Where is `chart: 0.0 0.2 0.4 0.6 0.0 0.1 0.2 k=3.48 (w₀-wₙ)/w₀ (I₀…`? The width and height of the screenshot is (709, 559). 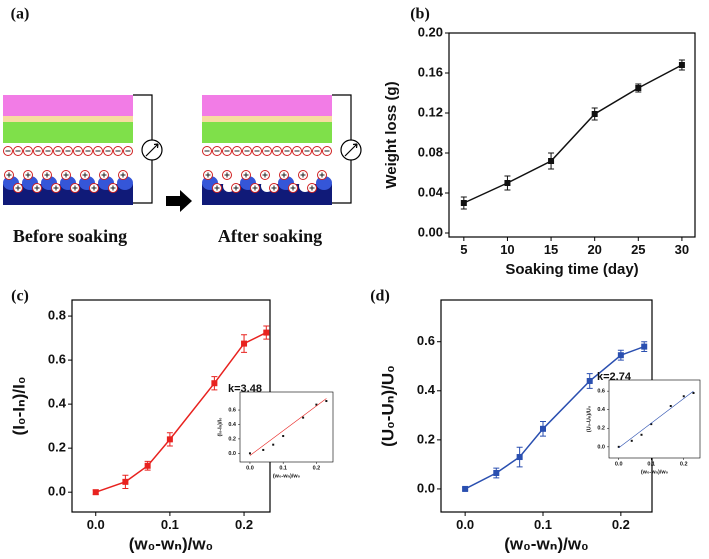 chart: 0.0 0.2 0.4 0.6 0.0 0.1 0.2 k=3.48 (w₀-wₙ)/w₀ (I₀… is located at coordinates (275, 431).